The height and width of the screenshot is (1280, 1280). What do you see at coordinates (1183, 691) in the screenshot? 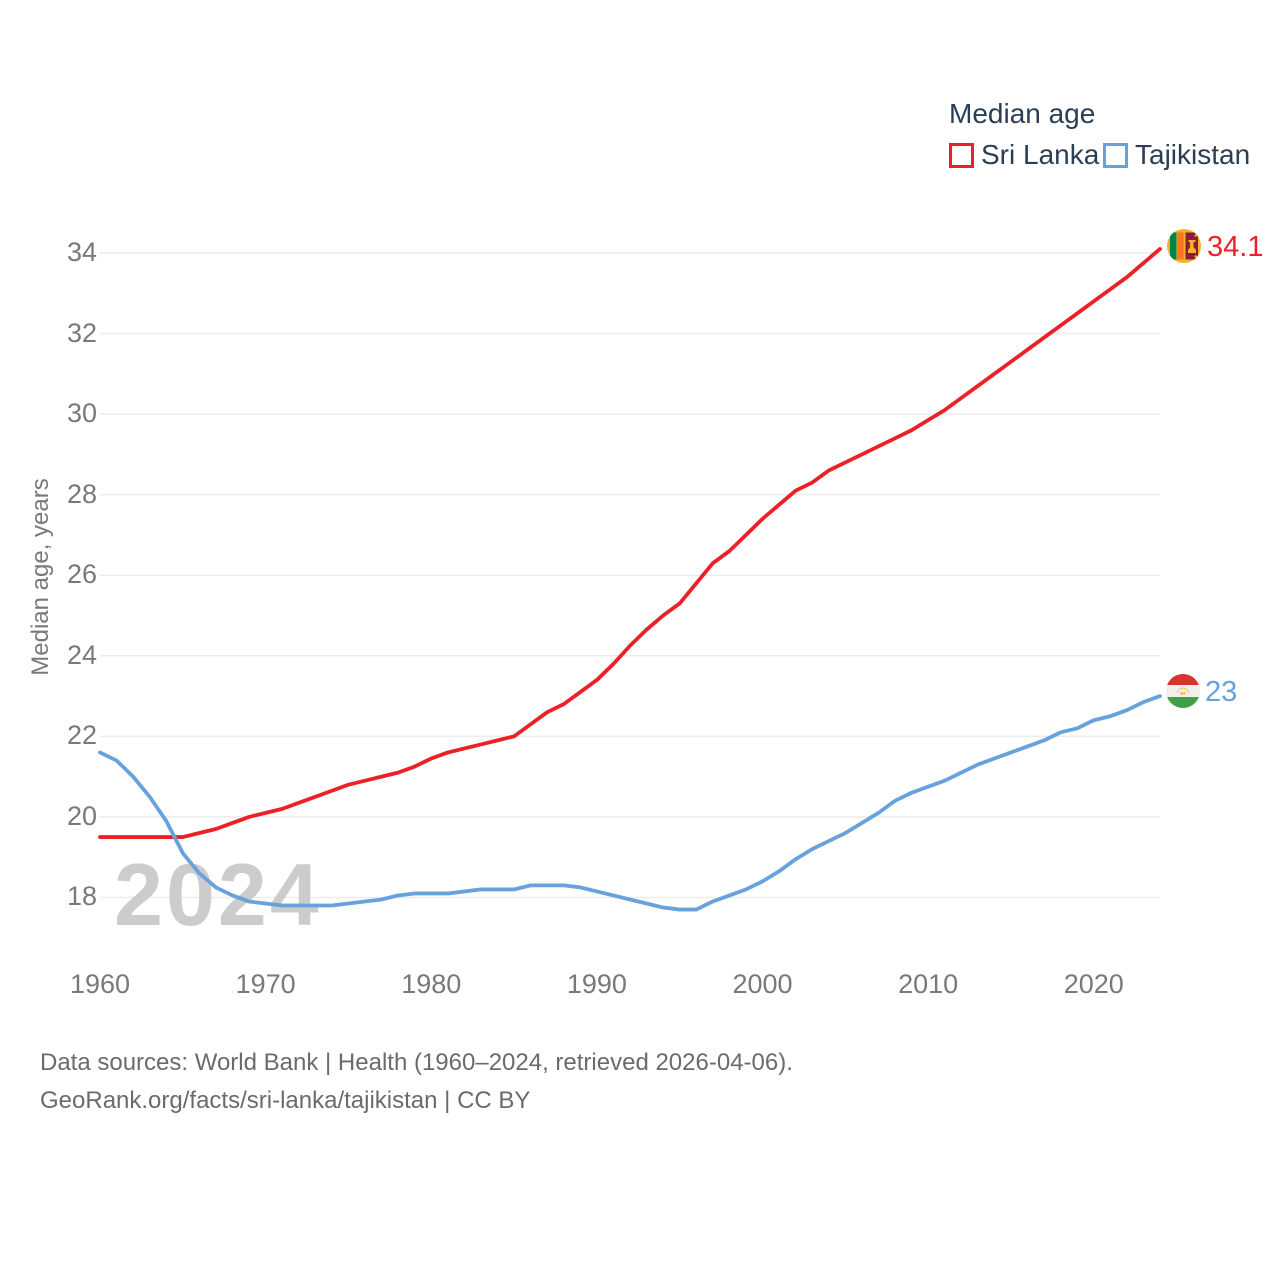
I see `tajikistan-flag-icon` at bounding box center [1183, 691].